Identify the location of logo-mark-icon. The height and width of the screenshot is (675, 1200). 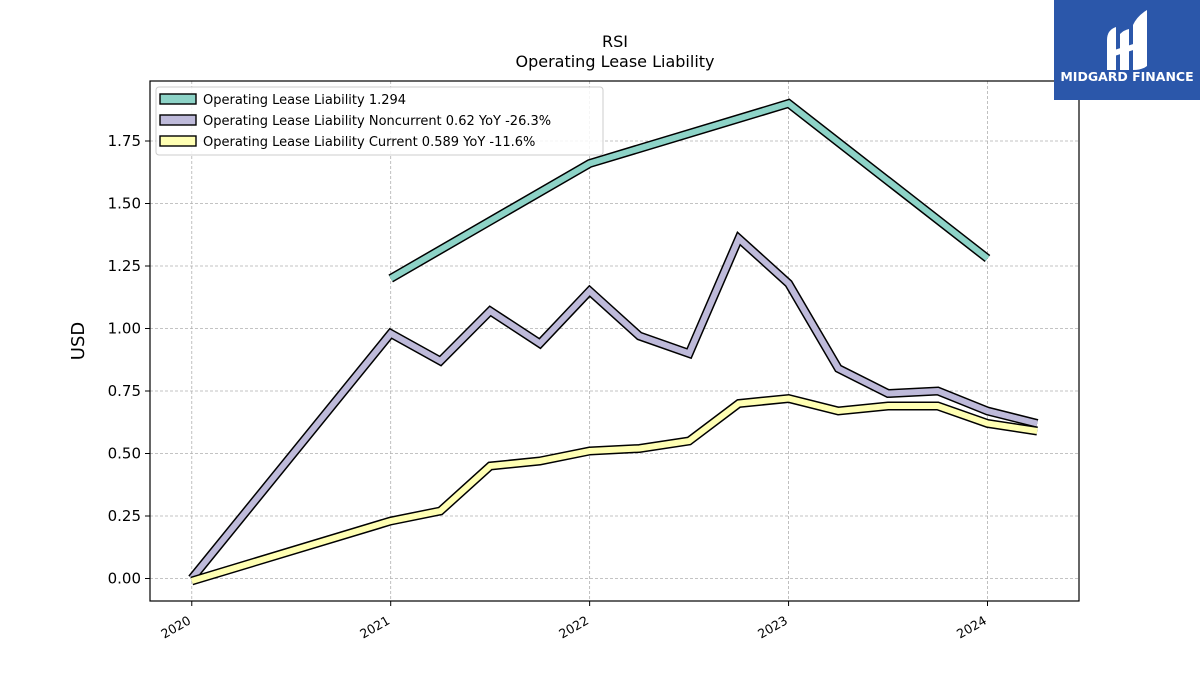
(1127, 40).